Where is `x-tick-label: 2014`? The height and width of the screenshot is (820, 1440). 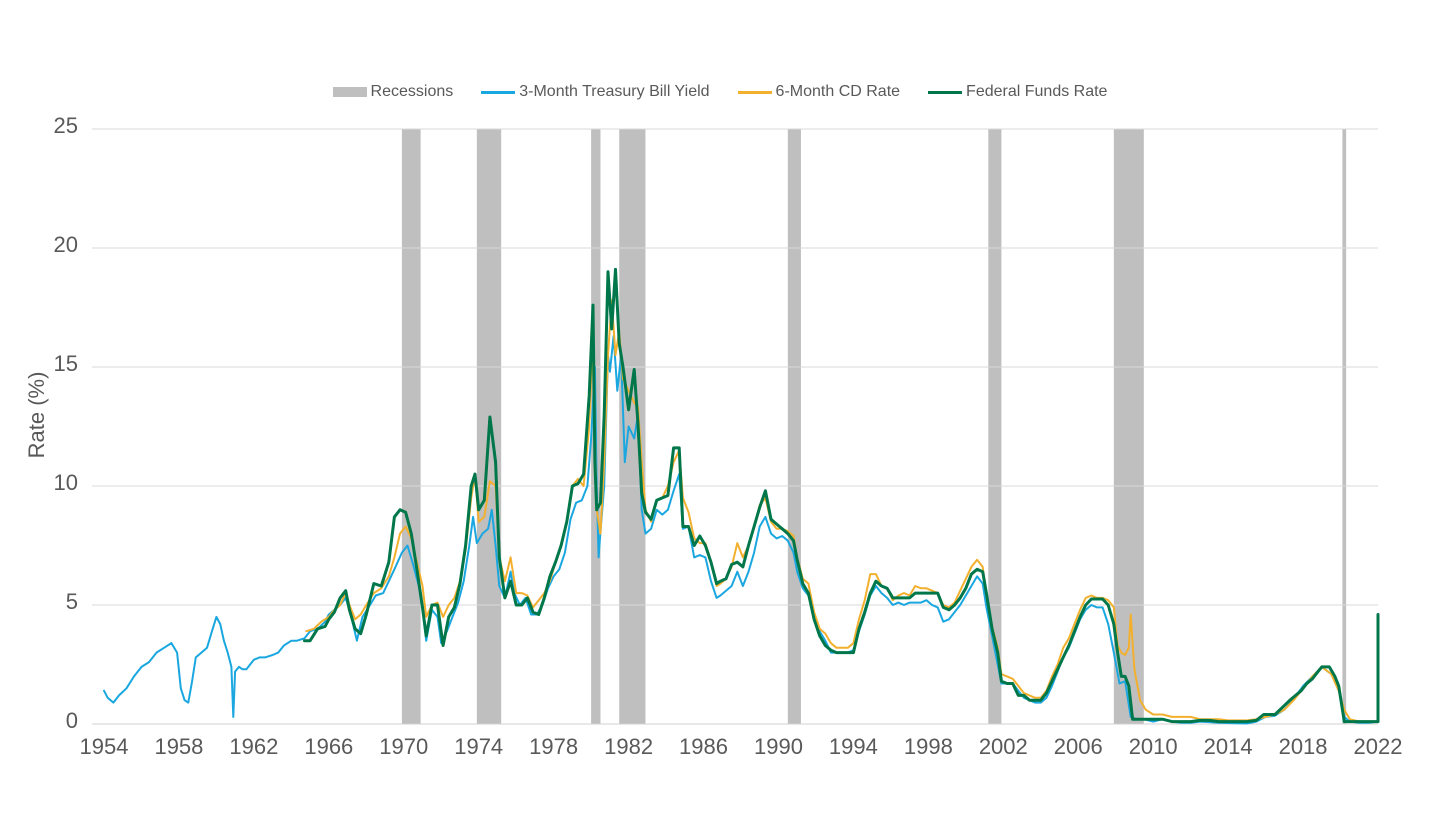
x-tick-label: 2014 is located at coordinates (1228, 746).